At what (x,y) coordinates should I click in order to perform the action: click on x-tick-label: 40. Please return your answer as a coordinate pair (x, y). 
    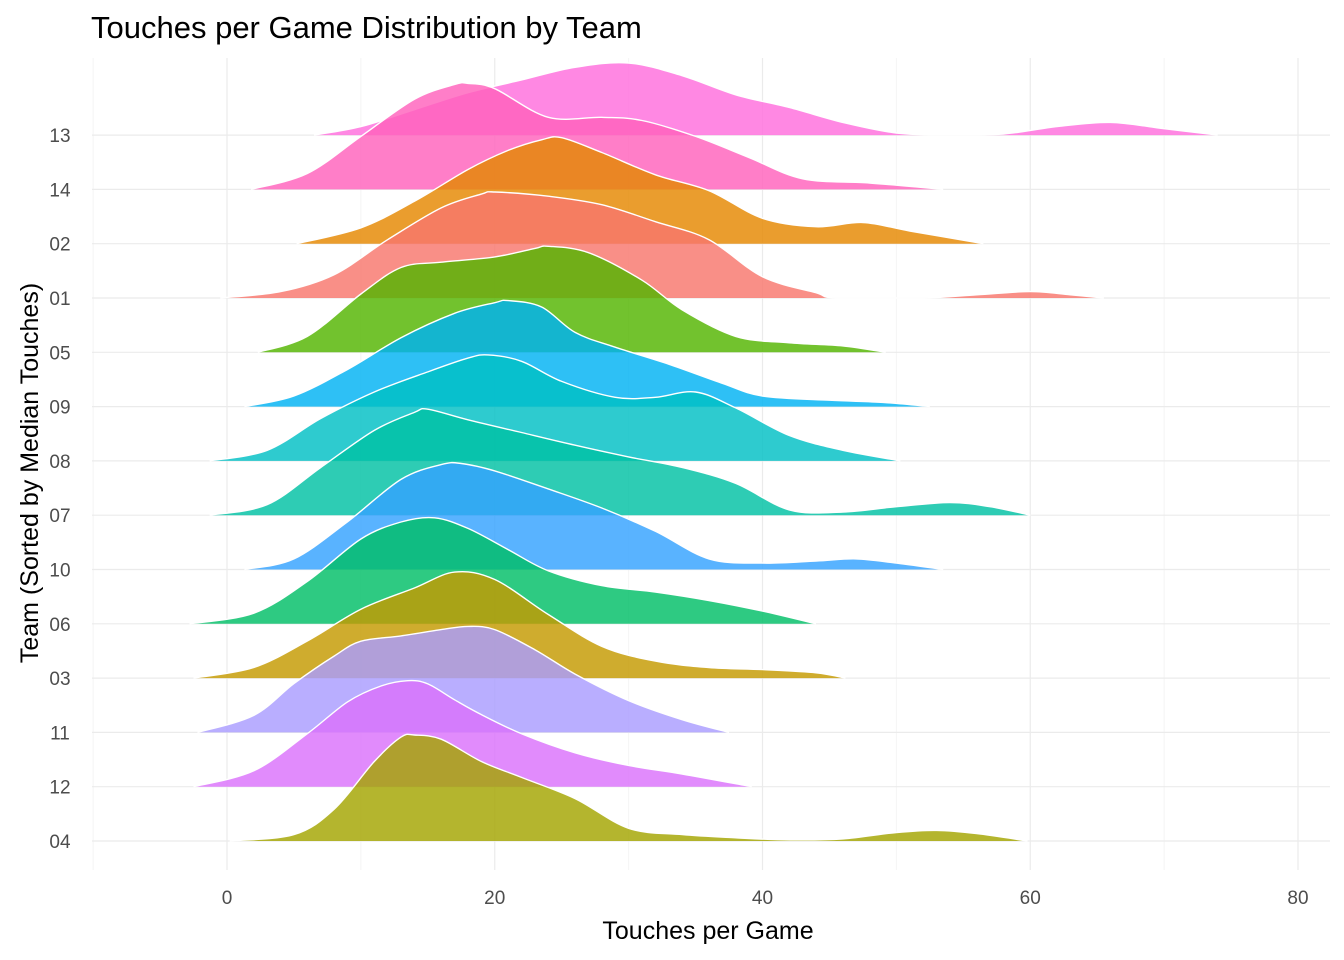
    Looking at the image, I should click on (762, 898).